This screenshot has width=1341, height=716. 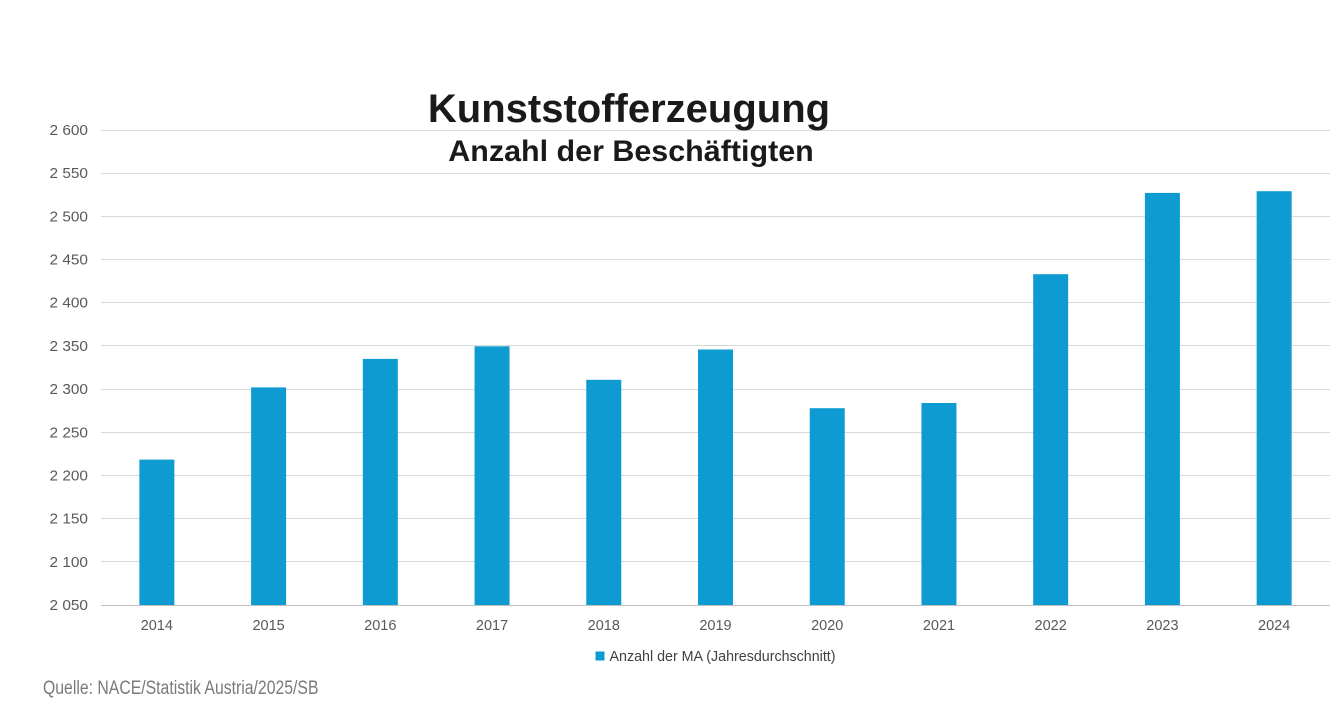 What do you see at coordinates (69, 390) in the screenshot?
I see `svg-text: 2 300` at bounding box center [69, 390].